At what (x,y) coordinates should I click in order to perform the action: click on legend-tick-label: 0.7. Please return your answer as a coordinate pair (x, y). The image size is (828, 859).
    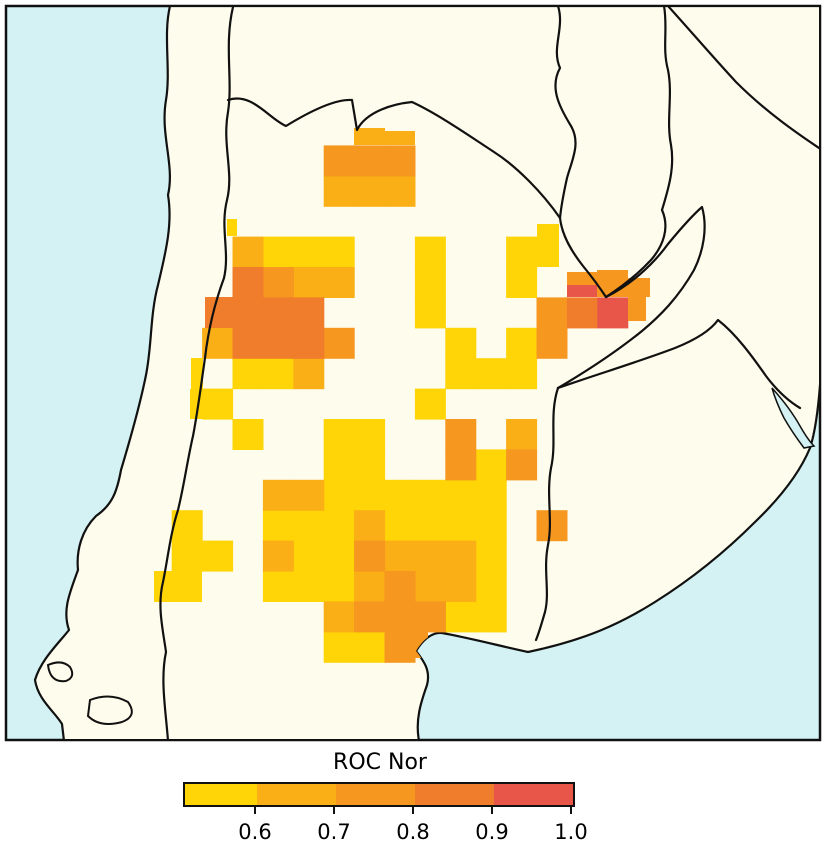
    Looking at the image, I should click on (334, 832).